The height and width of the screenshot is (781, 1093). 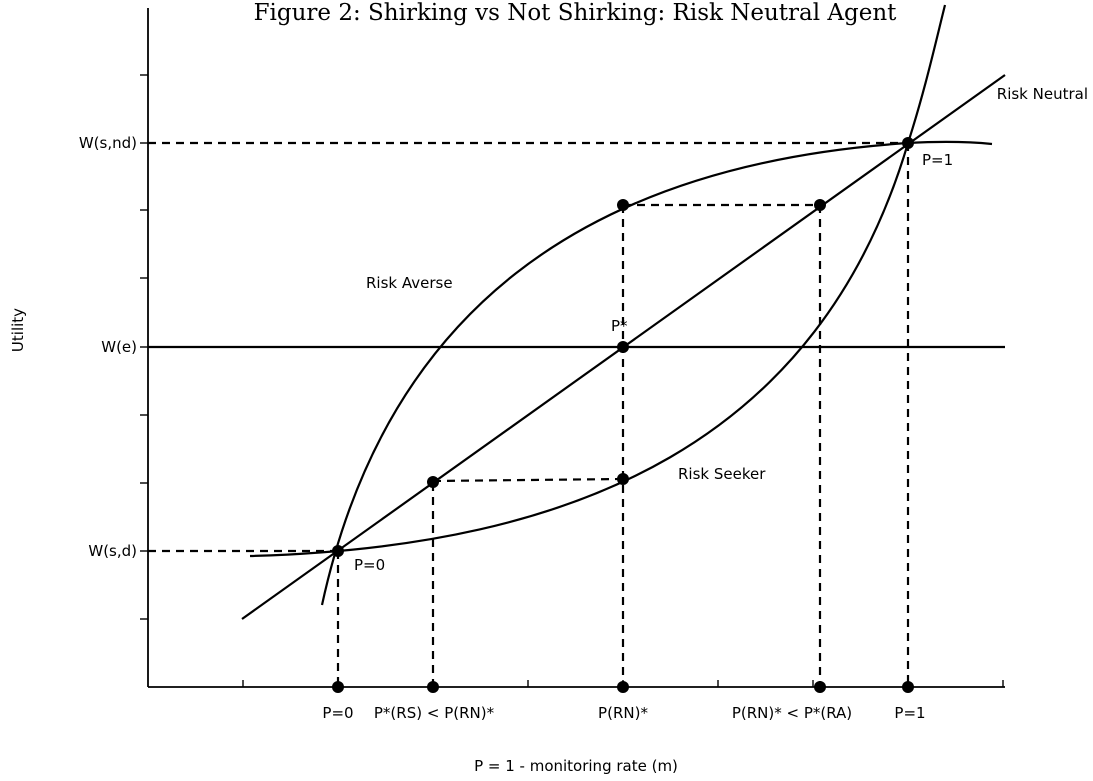 I want to click on x-label-p0: P=0, so click(x=337, y=713).